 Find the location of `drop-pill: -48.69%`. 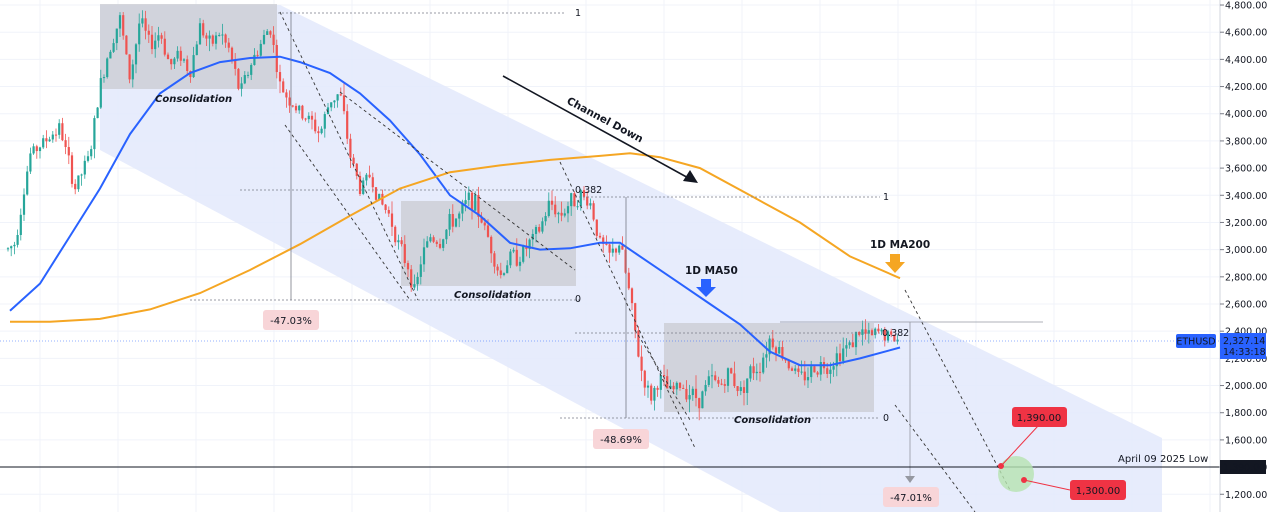

drop-pill: -48.69% is located at coordinates (621, 440).